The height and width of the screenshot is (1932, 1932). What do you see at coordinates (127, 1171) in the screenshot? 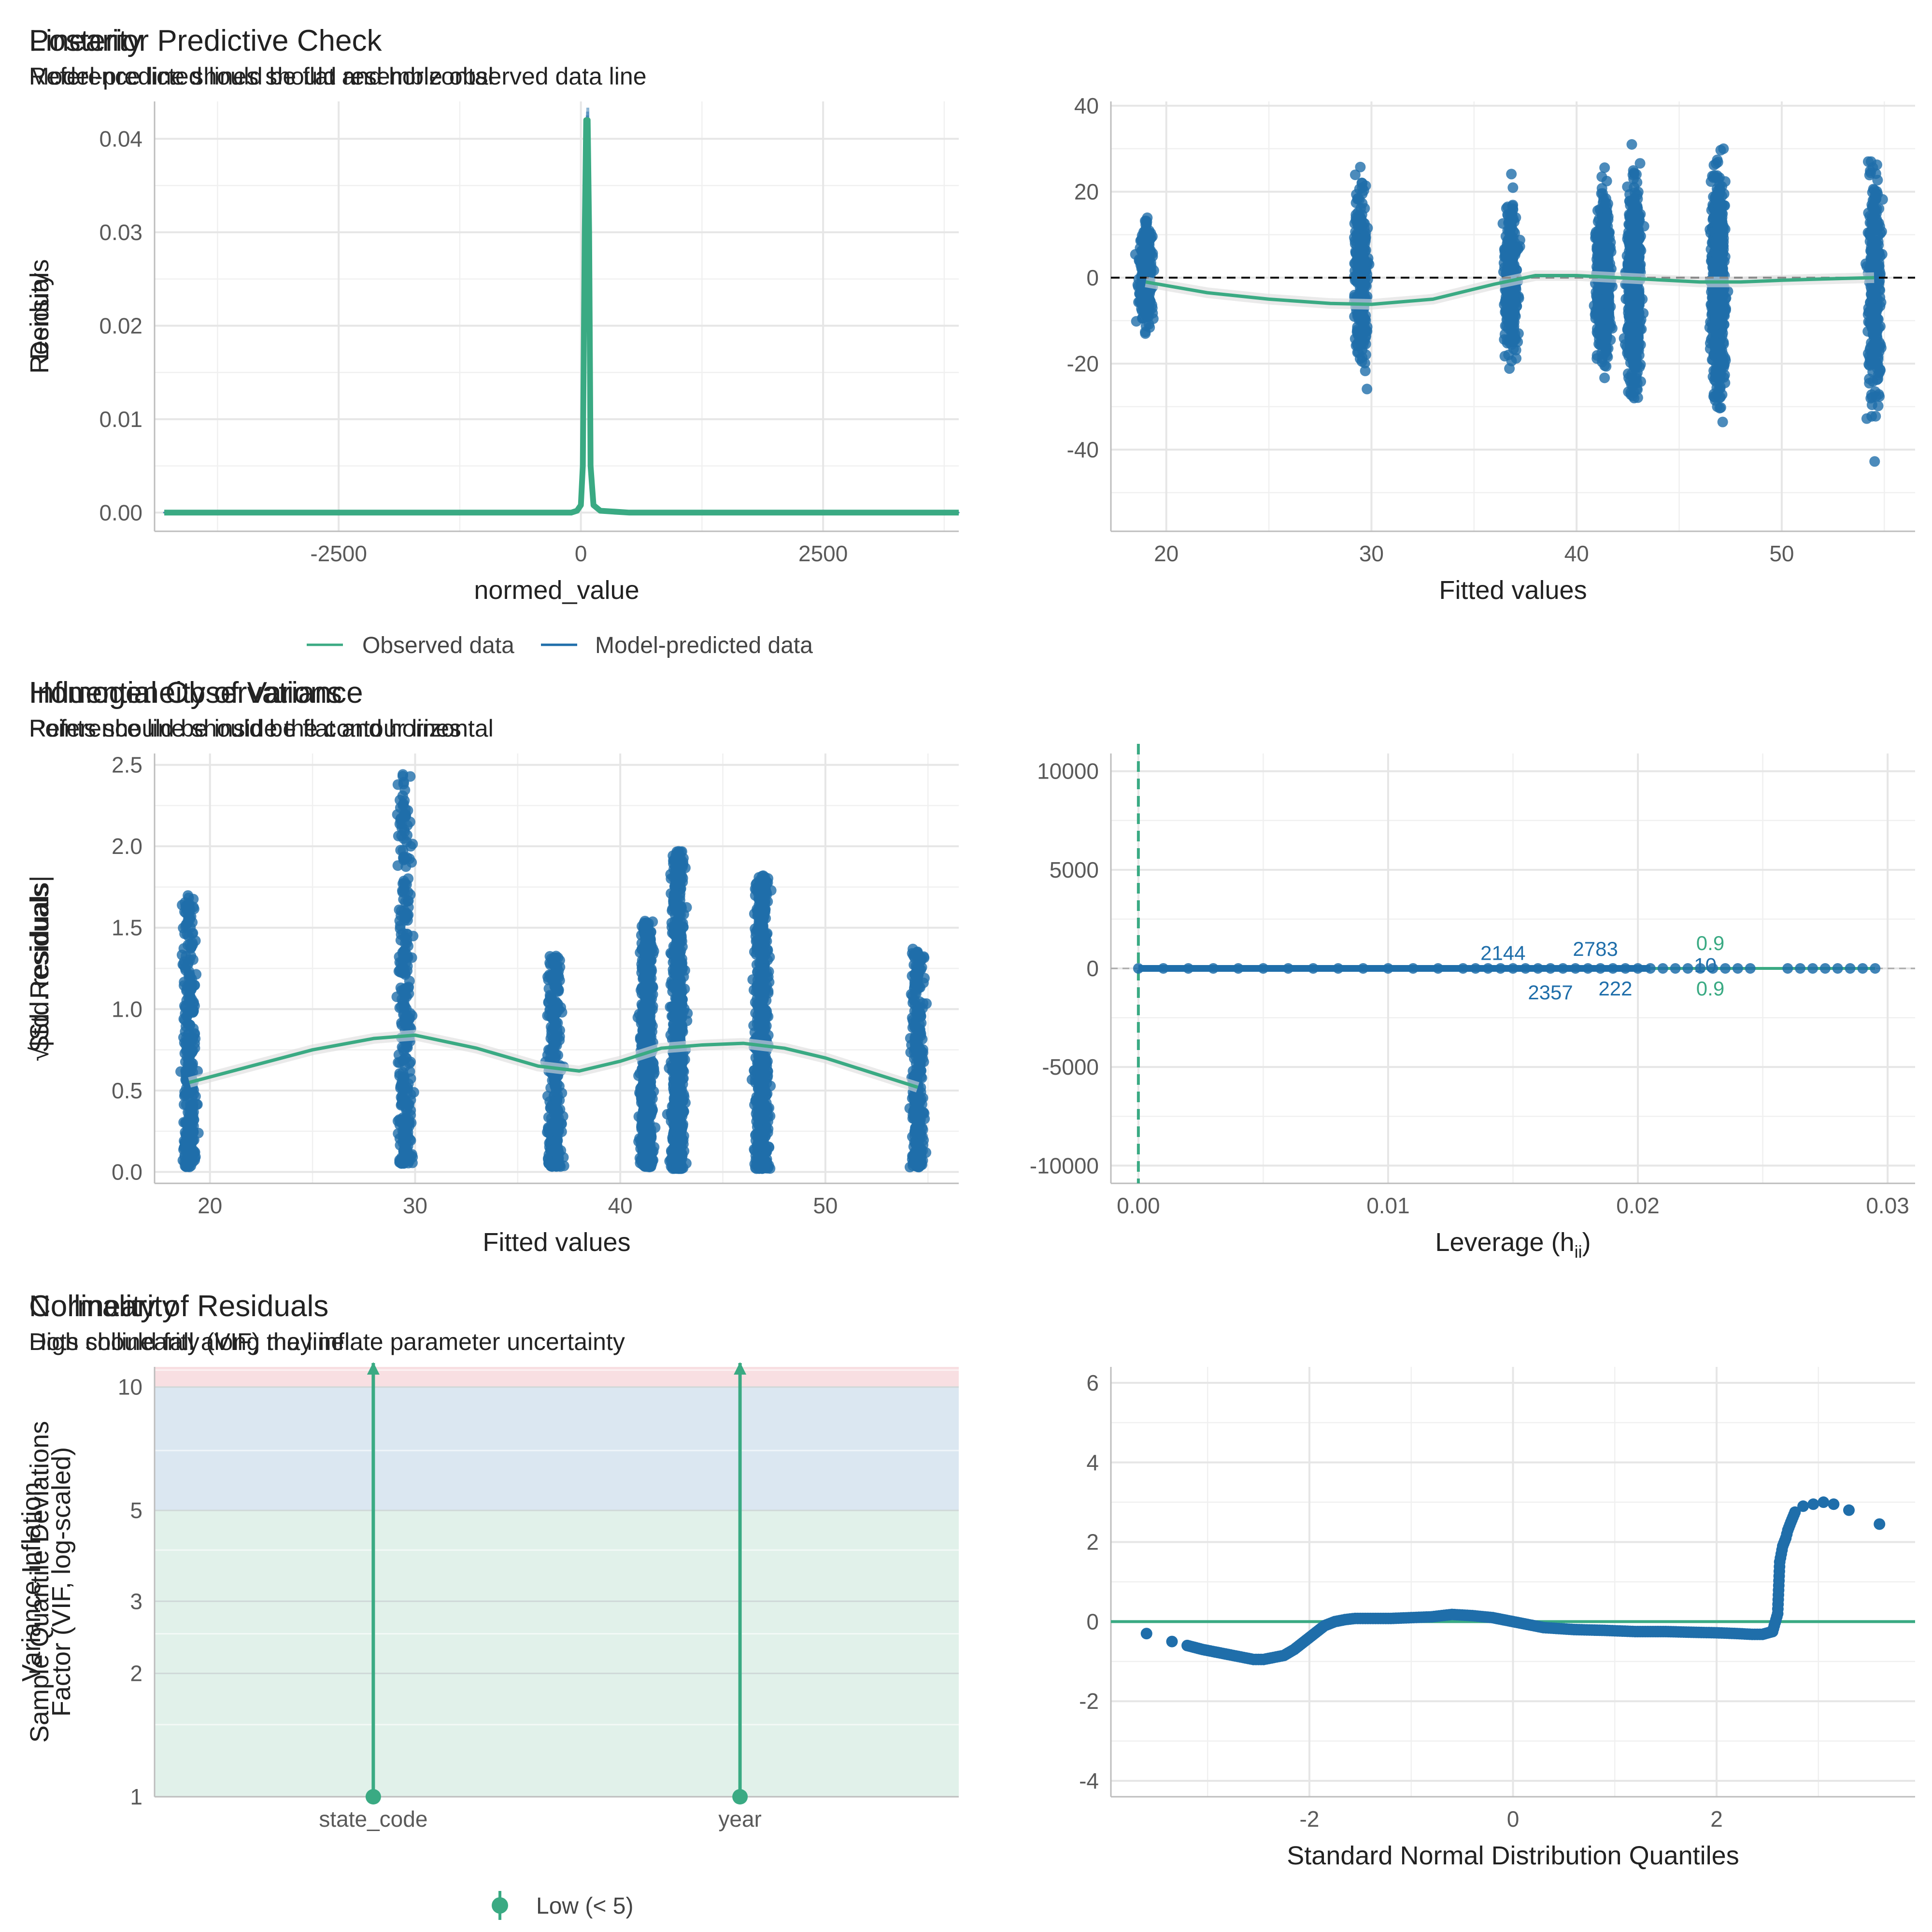
I see `y-tick-label: 0.0` at bounding box center [127, 1171].